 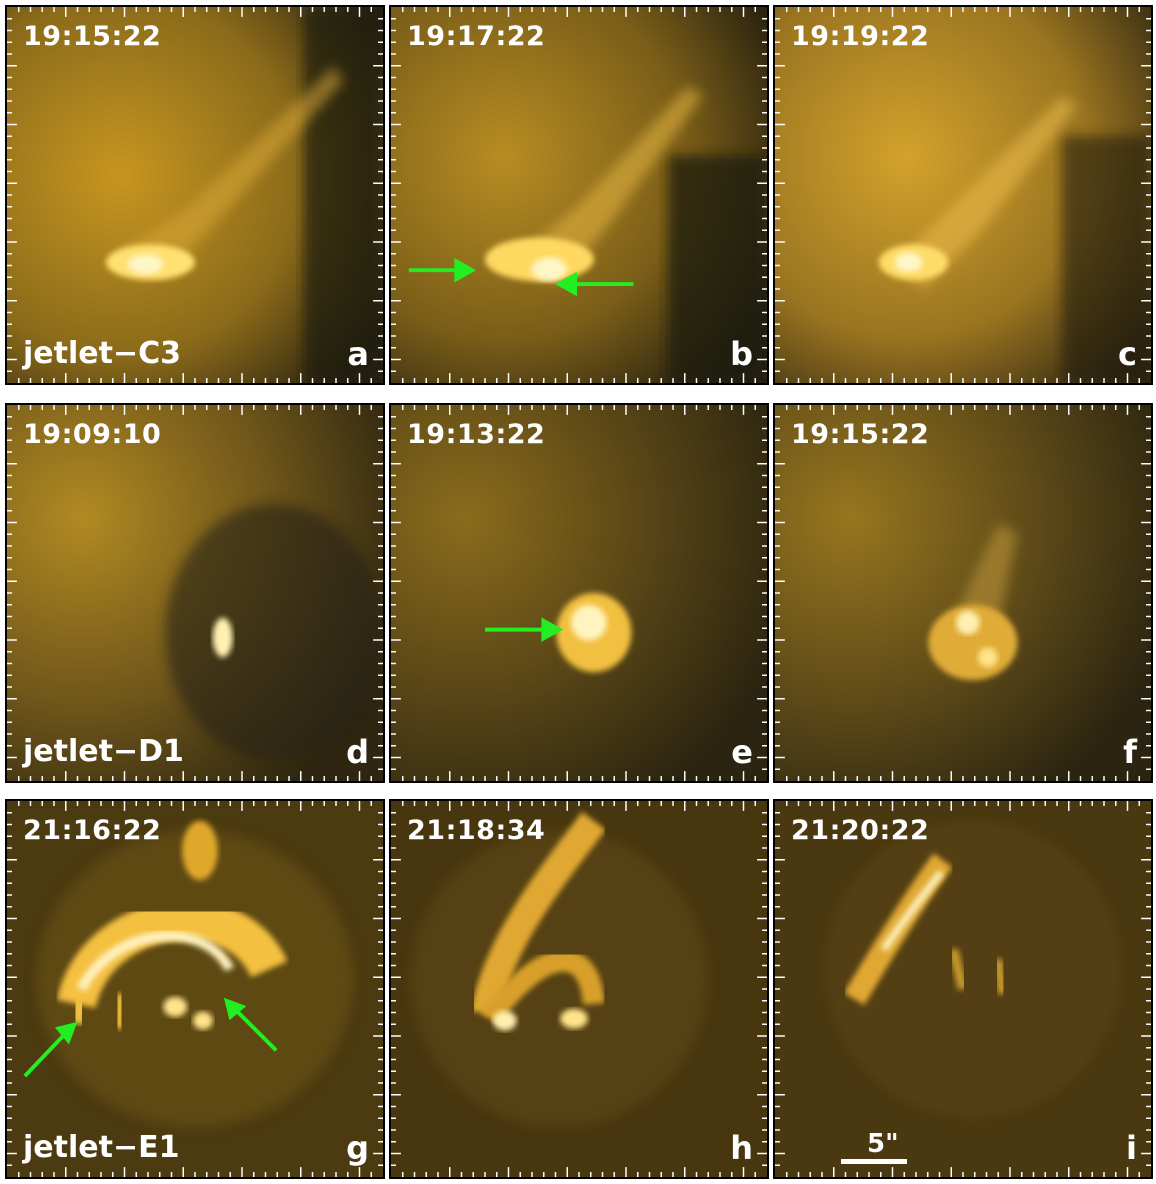 I want to click on panel-i: 21:20:22 5" i, so click(x=963, y=989).